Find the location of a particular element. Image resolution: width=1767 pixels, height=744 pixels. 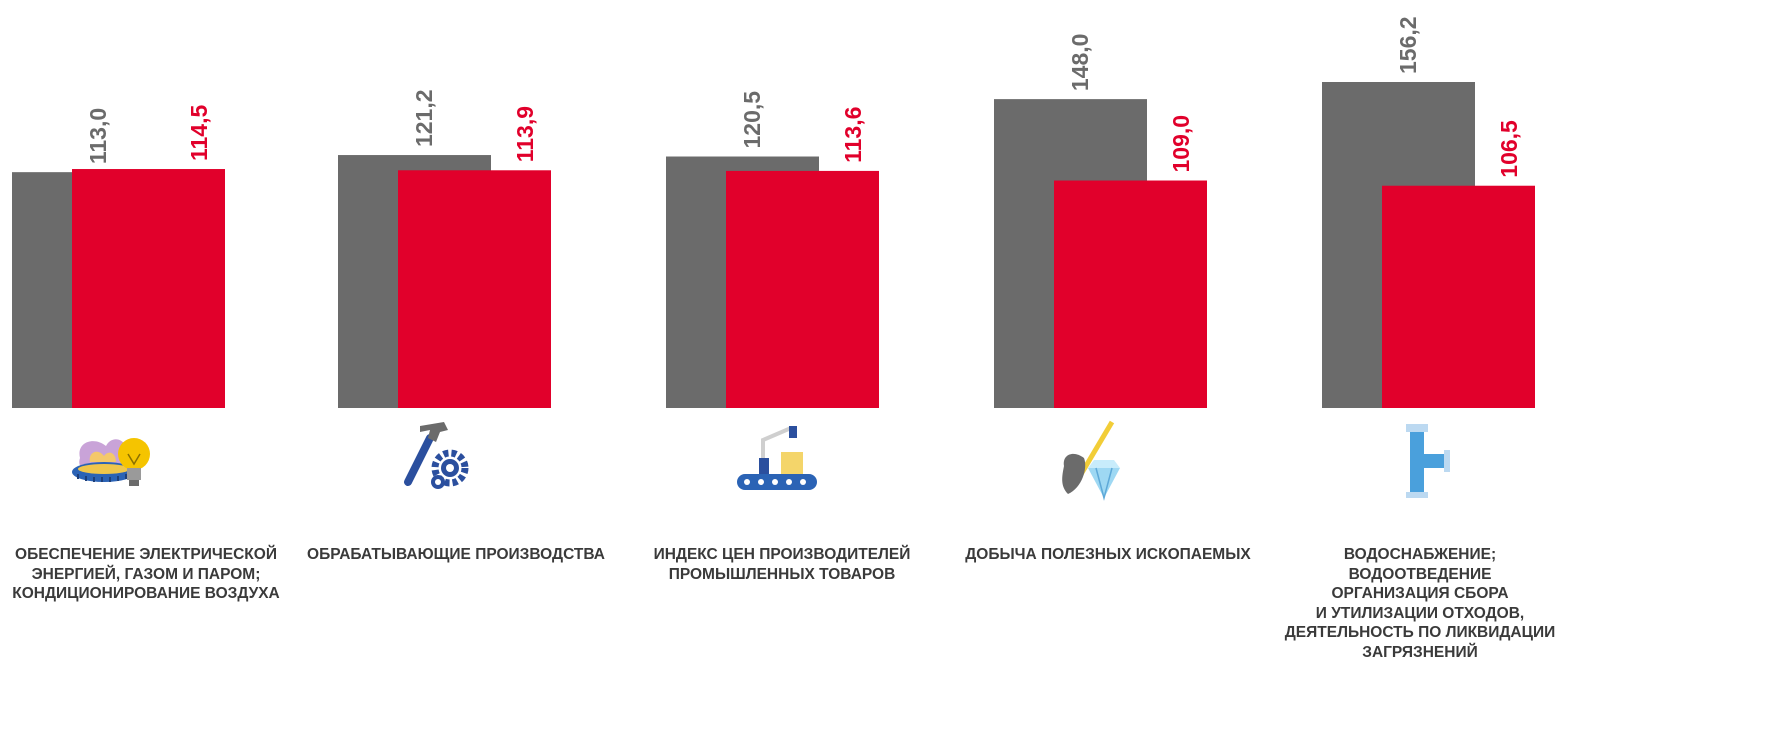

value-label-red-4: 106,5 is located at coordinates (1509, 149).